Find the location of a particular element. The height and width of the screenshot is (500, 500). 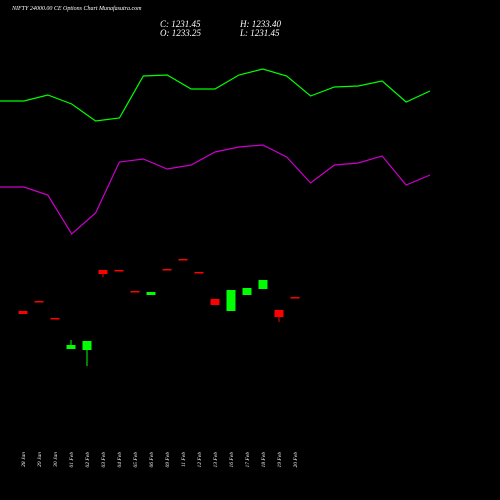

x-tick-label: 18 Feb is located at coordinates (264, 460).